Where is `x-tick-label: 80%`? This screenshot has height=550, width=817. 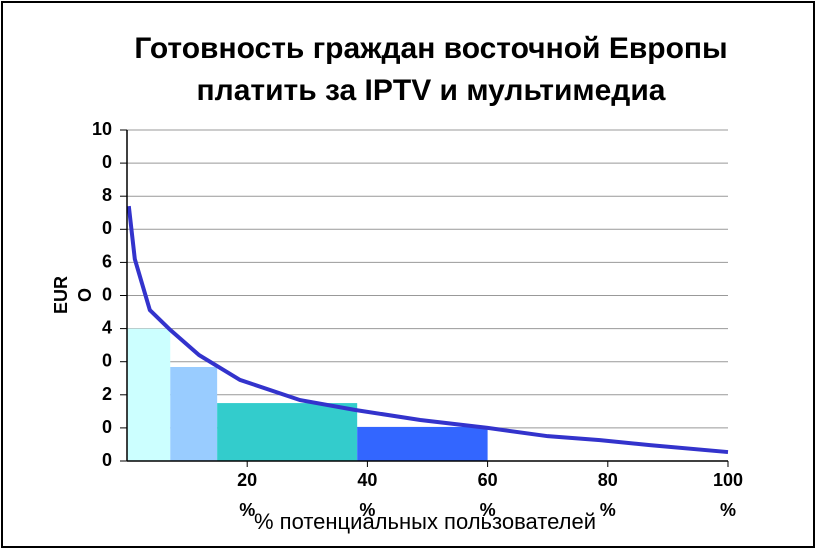 x-tick-label: 80% is located at coordinates (608, 495).